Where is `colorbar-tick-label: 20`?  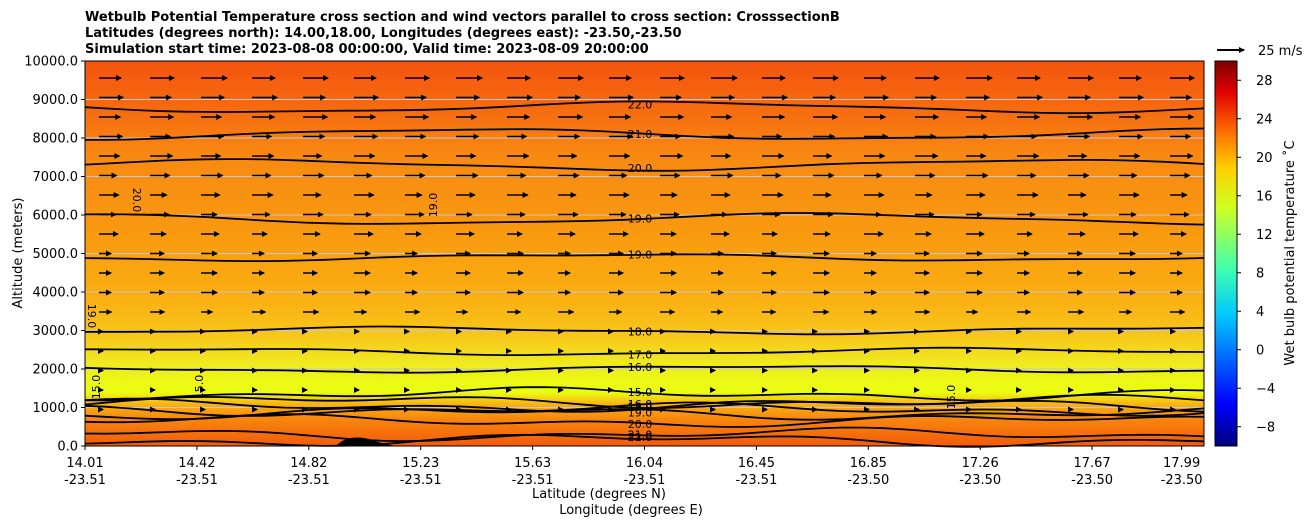 colorbar-tick-label: 20 is located at coordinates (1264, 158).